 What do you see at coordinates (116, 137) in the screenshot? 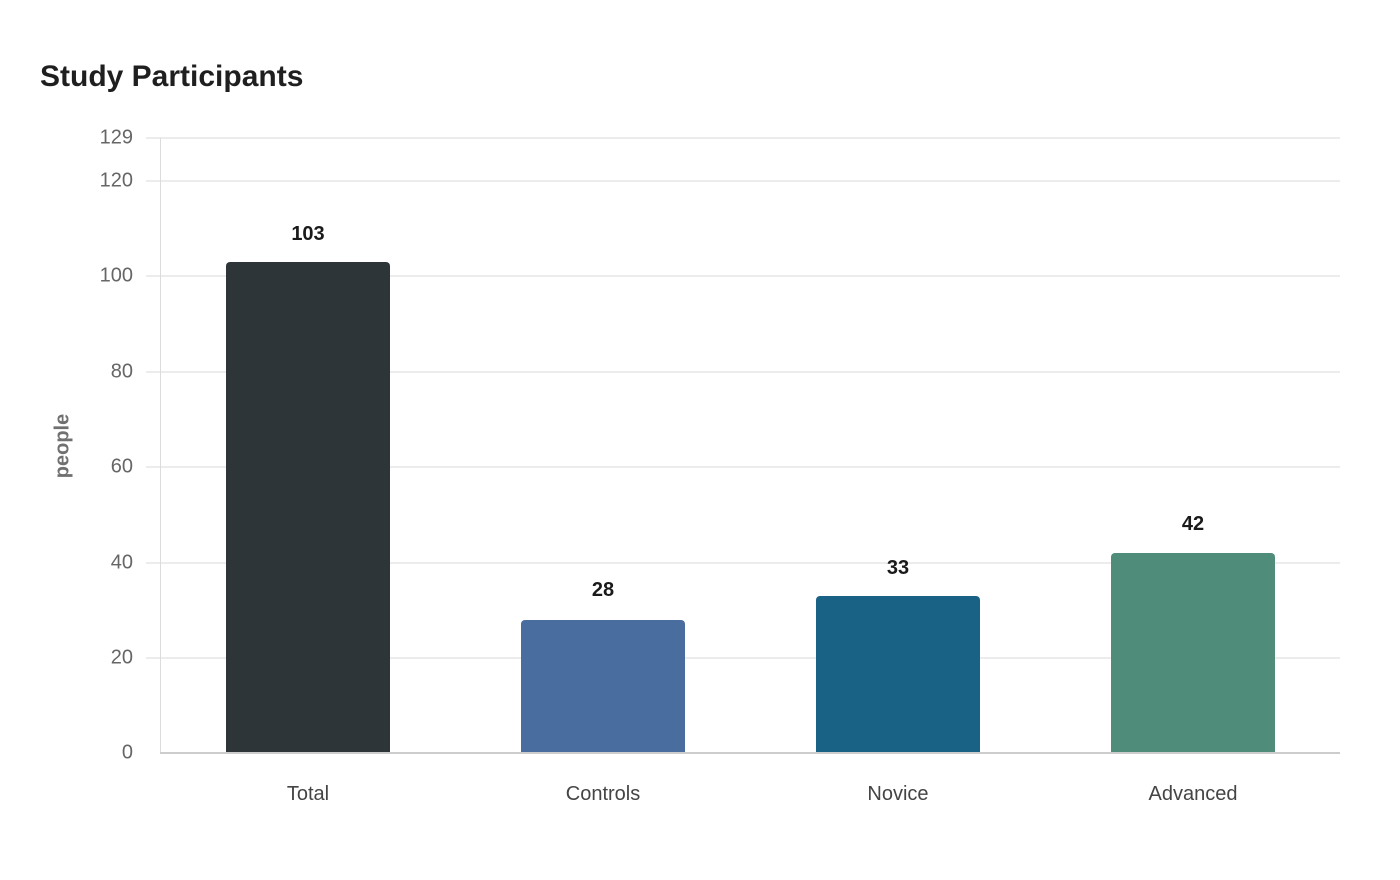
I see `y-tick-129: 129` at bounding box center [116, 137].